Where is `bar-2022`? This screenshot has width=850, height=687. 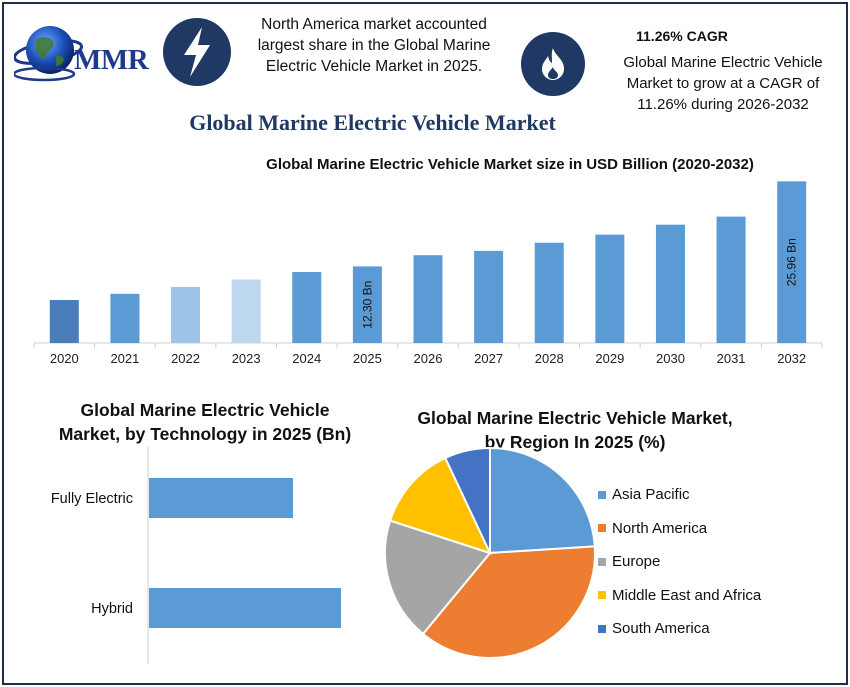 bar-2022 is located at coordinates (186, 314).